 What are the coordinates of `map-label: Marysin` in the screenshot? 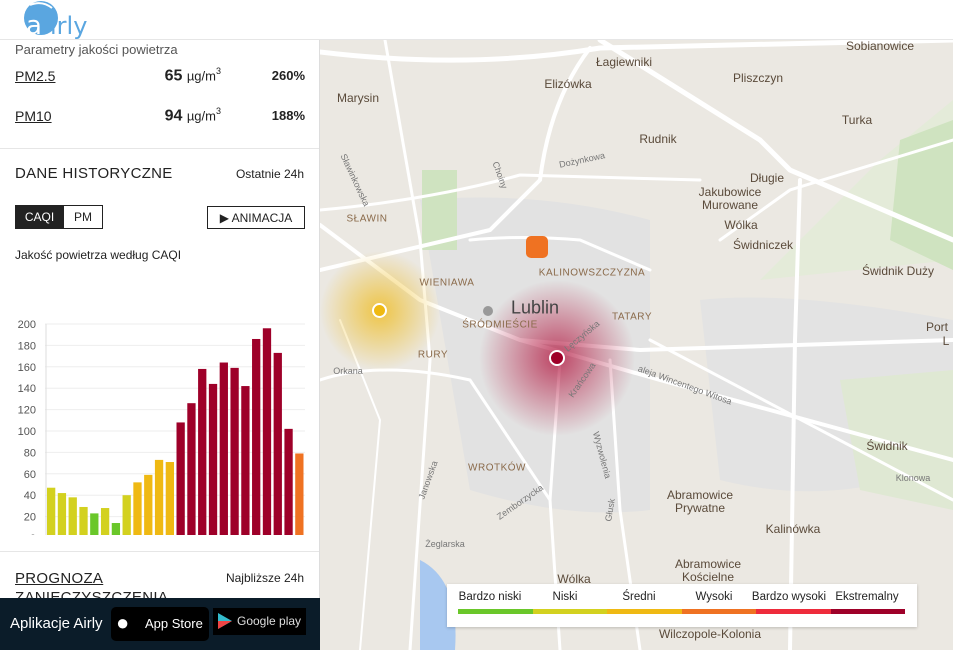 It's located at (358, 98).